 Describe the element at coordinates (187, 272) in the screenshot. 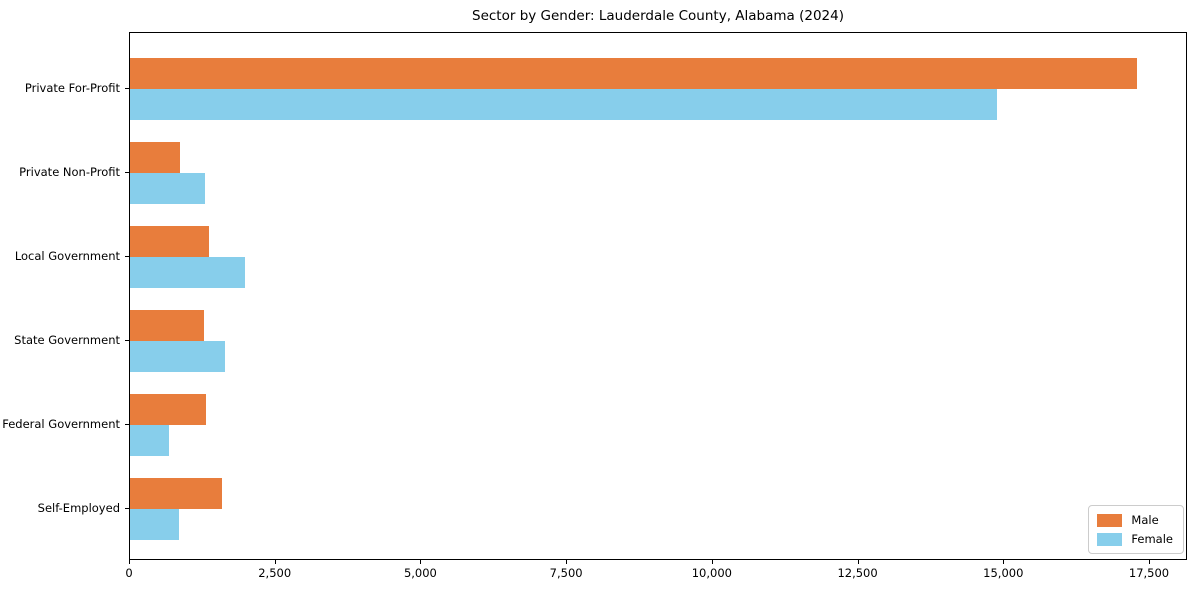

I see `bar-female-local-government` at that location.